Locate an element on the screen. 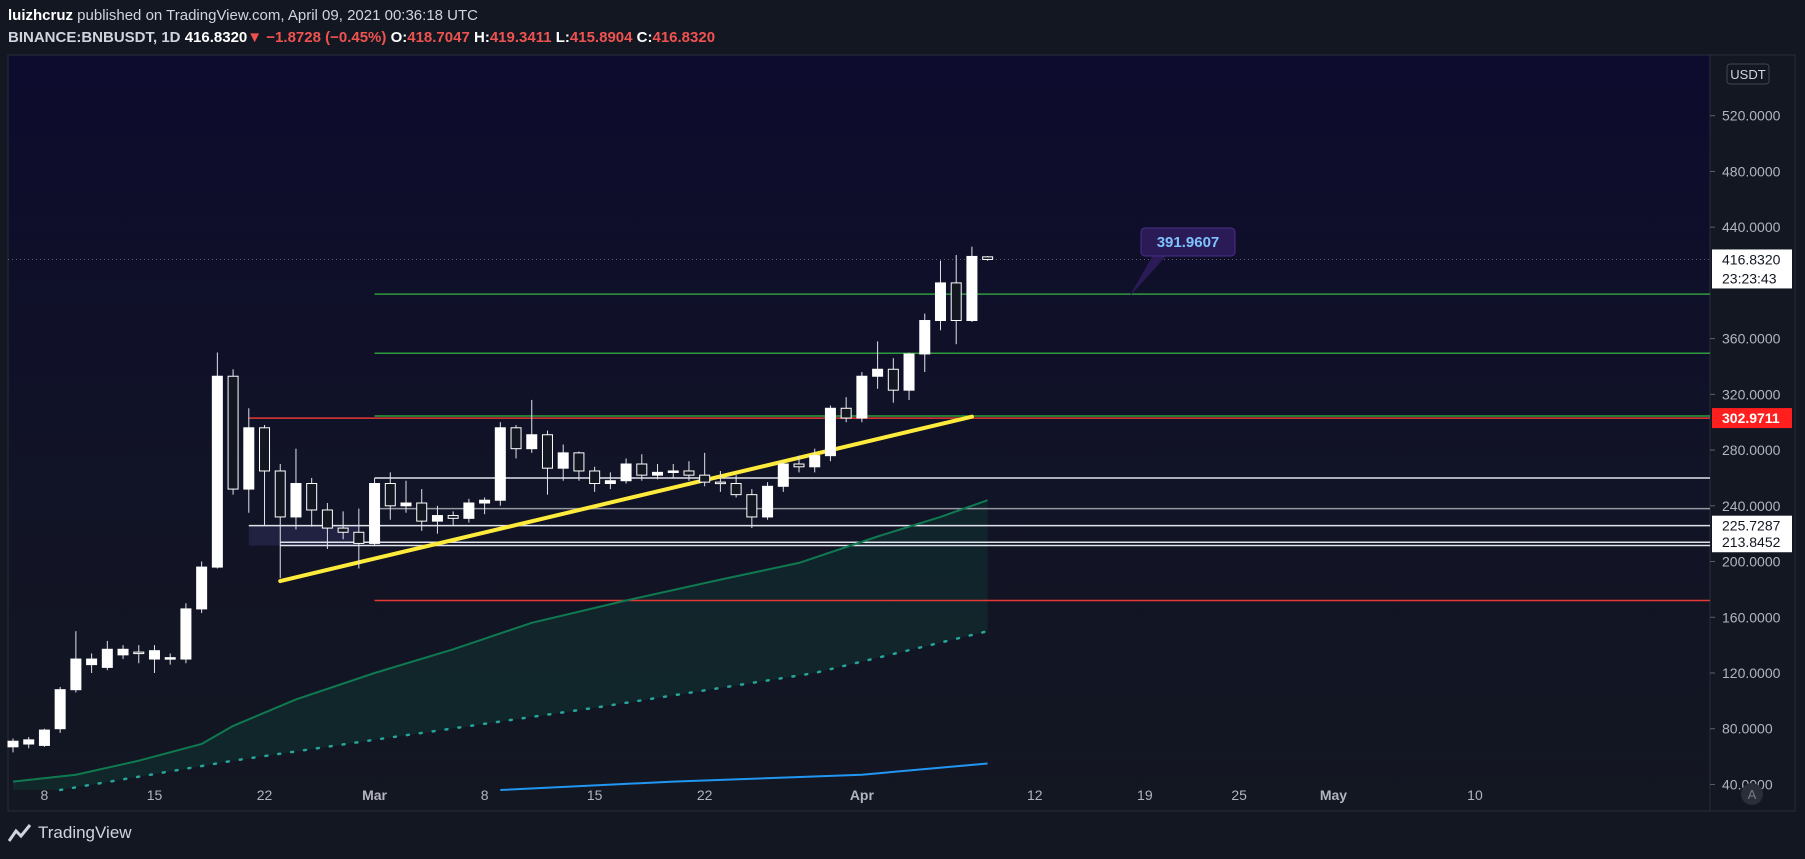 The height and width of the screenshot is (859, 1805). yellow-trendline is located at coordinates (626, 499).